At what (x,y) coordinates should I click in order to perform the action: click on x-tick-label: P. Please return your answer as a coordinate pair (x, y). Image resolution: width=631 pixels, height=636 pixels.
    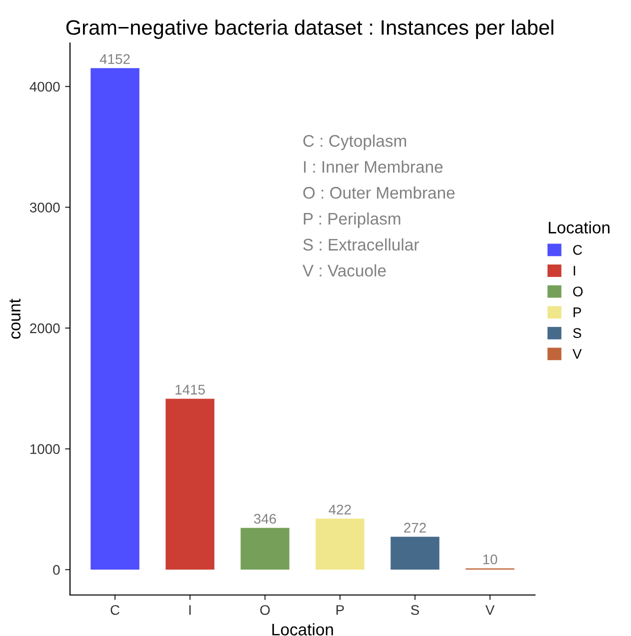
    Looking at the image, I should click on (340, 610).